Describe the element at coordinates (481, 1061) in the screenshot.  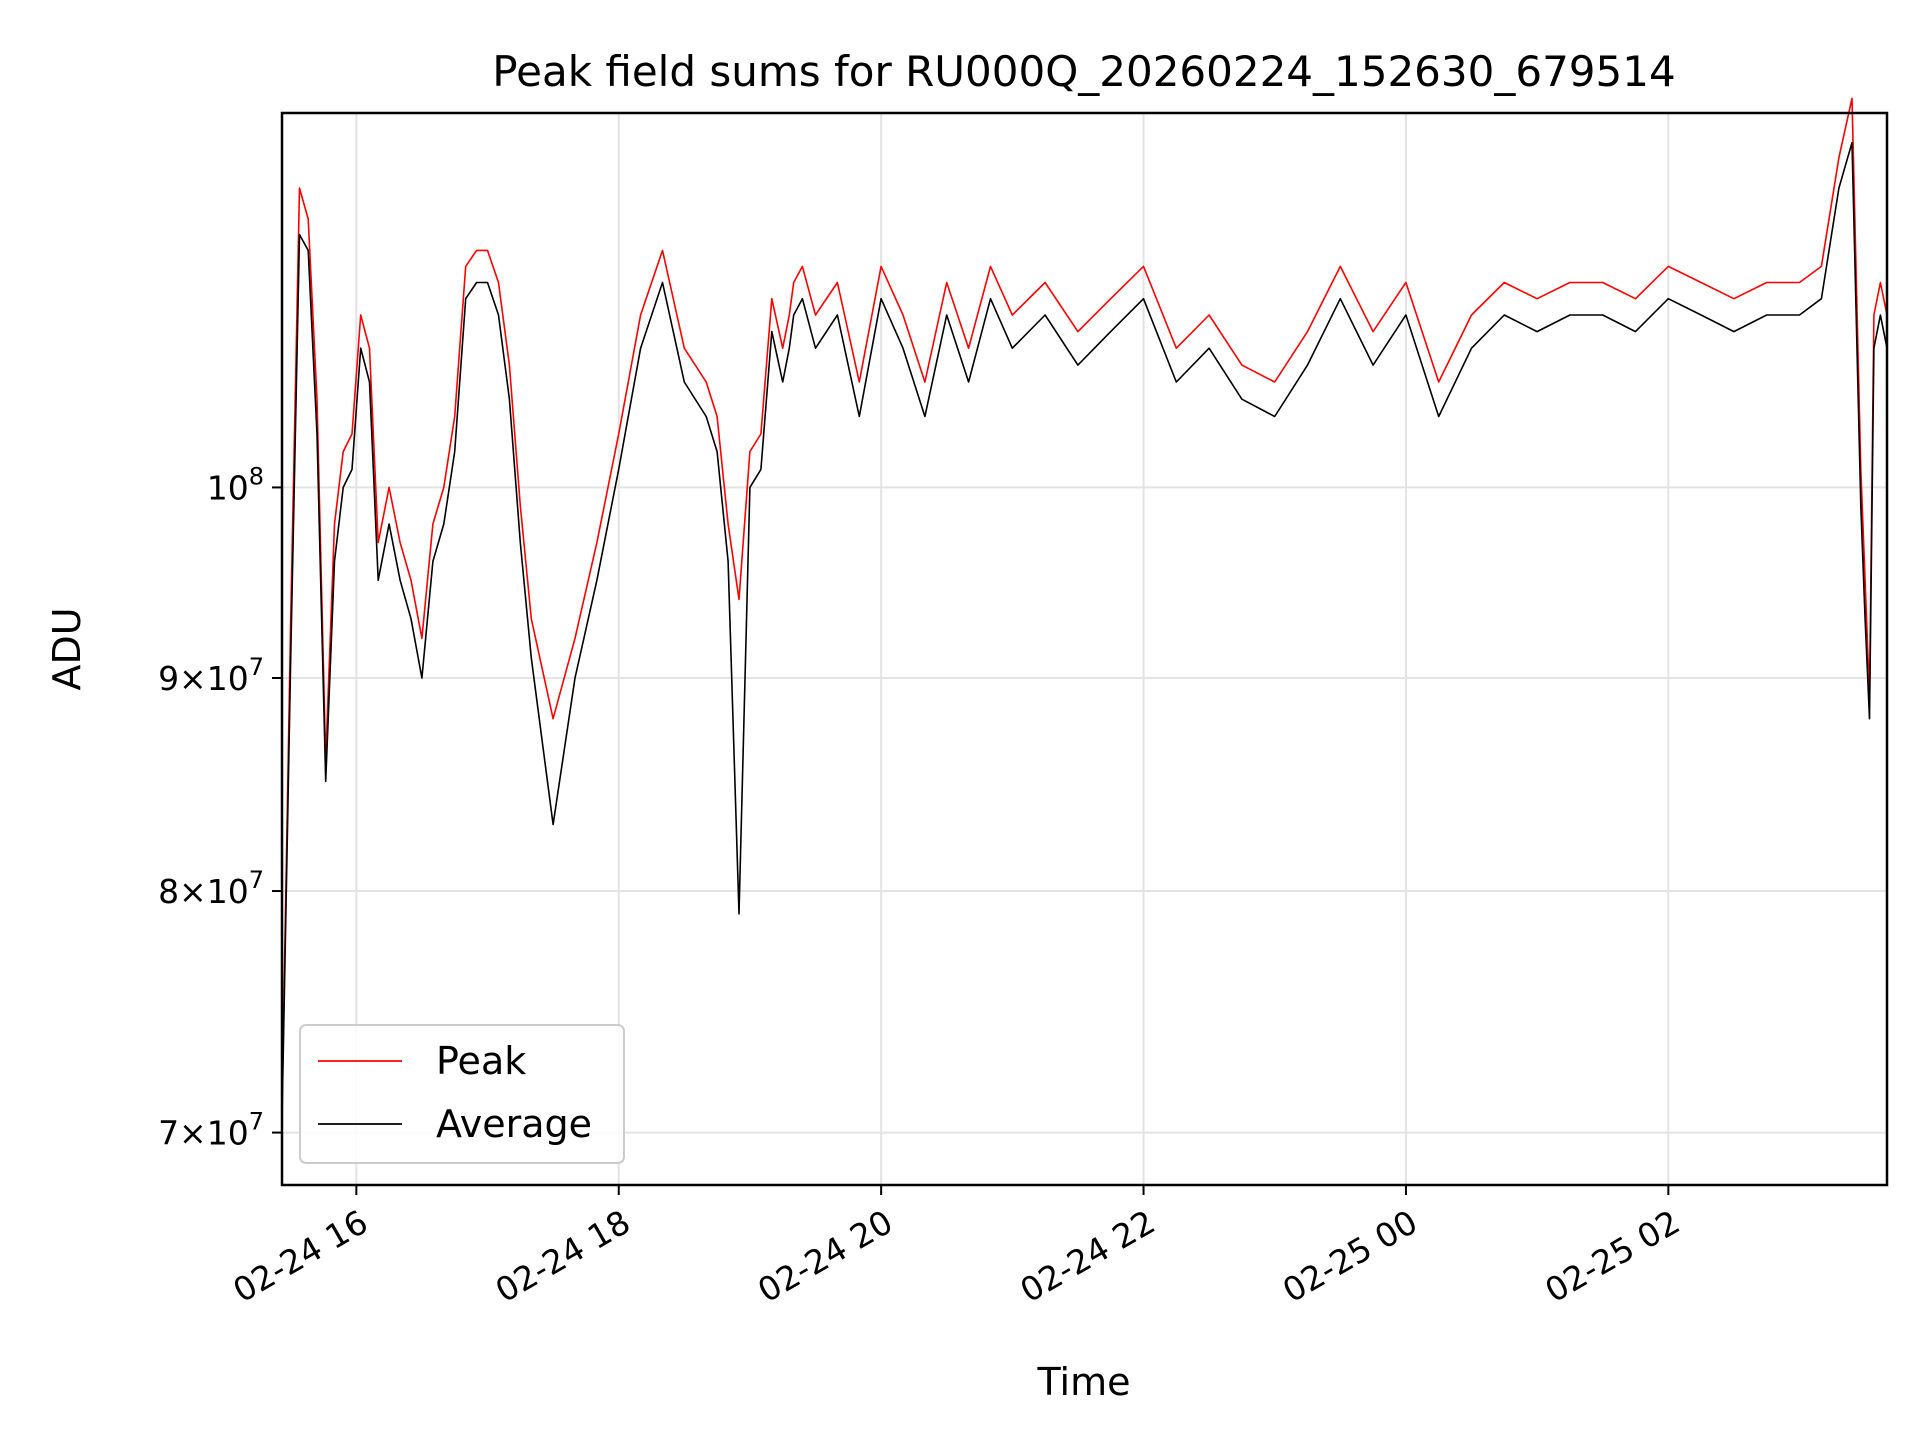
I see `legend-label-peak: Peak` at that location.